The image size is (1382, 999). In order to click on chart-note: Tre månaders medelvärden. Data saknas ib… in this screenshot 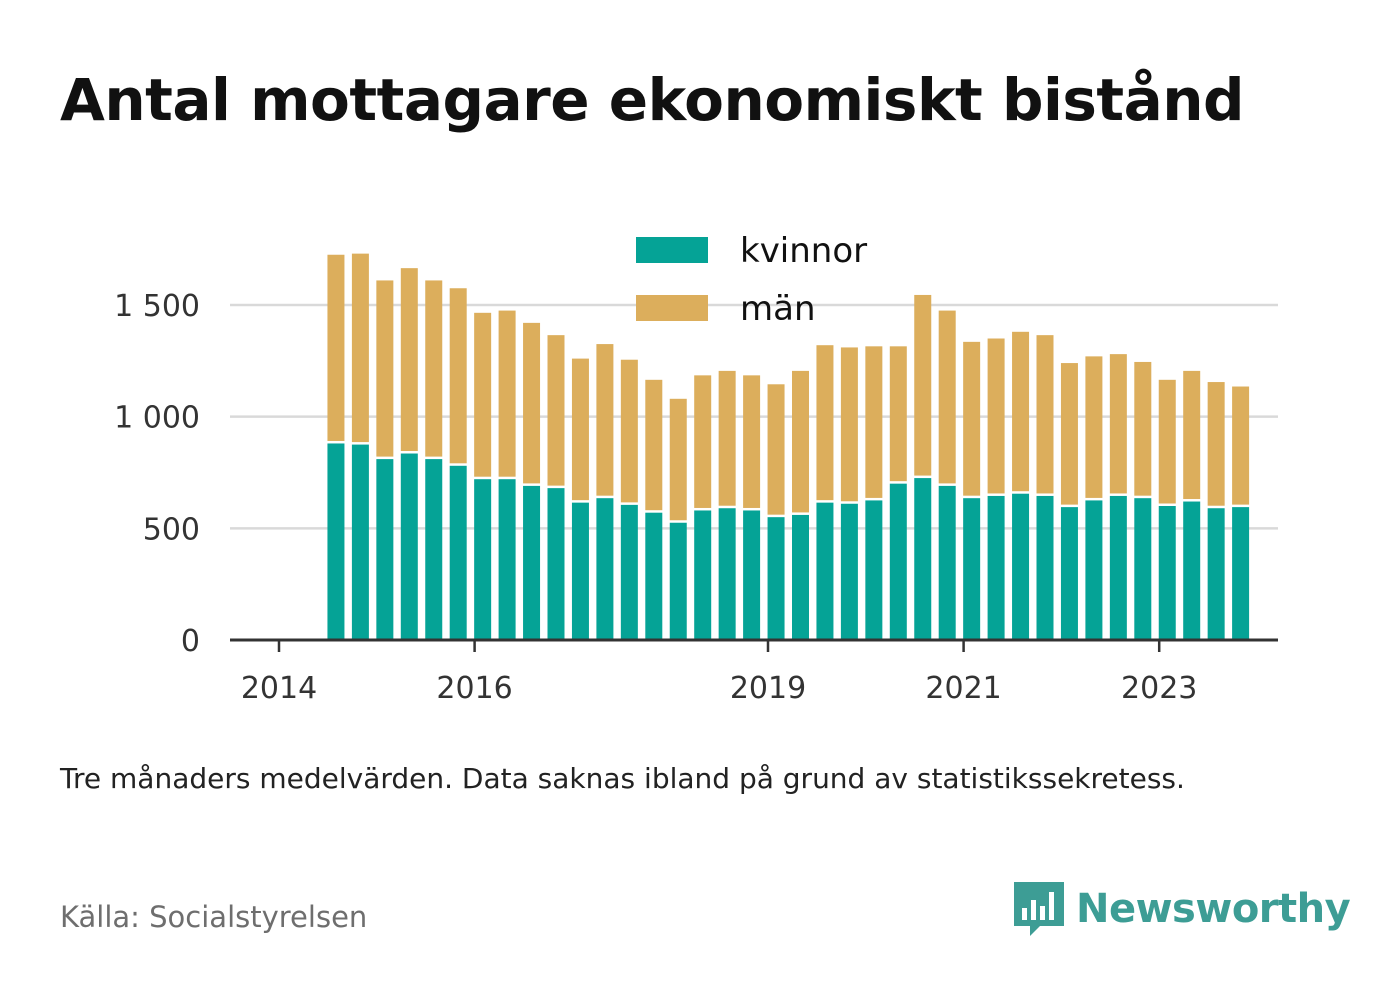, I will do `click(622, 778)`.